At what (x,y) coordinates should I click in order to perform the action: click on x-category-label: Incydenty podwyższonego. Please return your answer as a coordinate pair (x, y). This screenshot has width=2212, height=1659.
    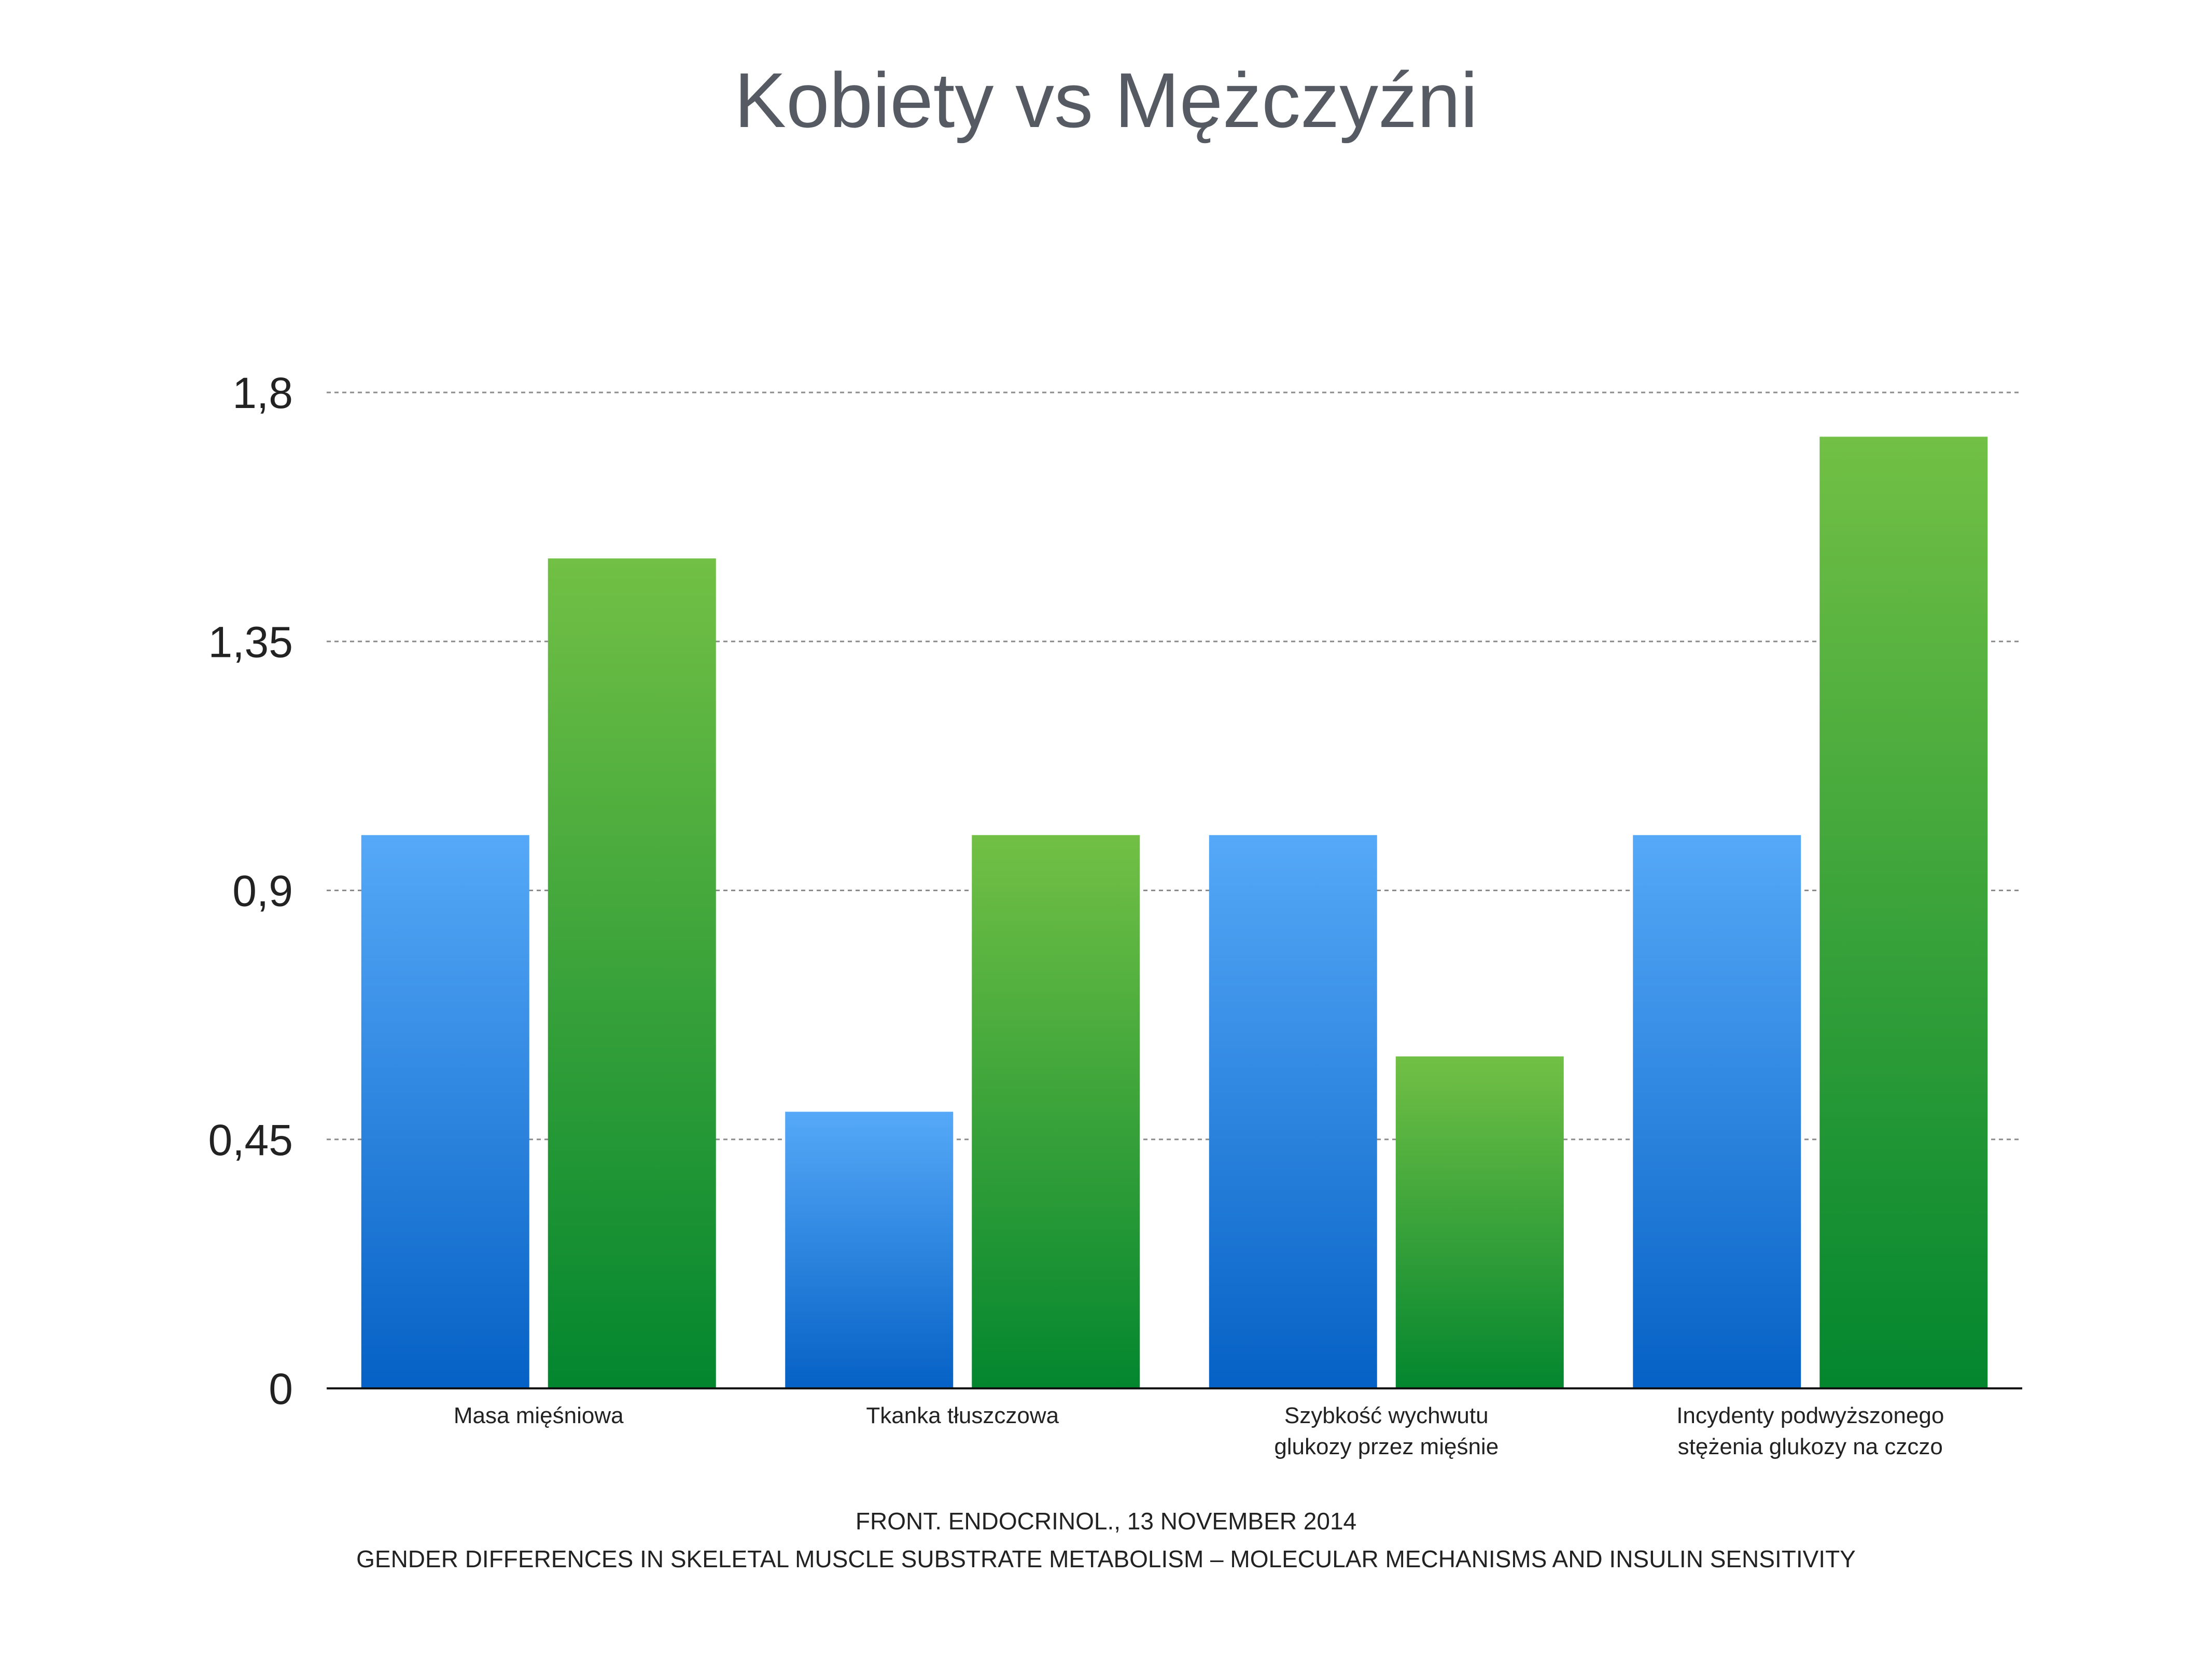
    Looking at the image, I should click on (1810, 1415).